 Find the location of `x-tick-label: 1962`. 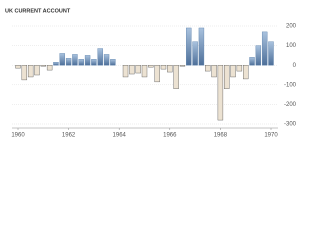

x-tick-label: 1962 is located at coordinates (69, 136).